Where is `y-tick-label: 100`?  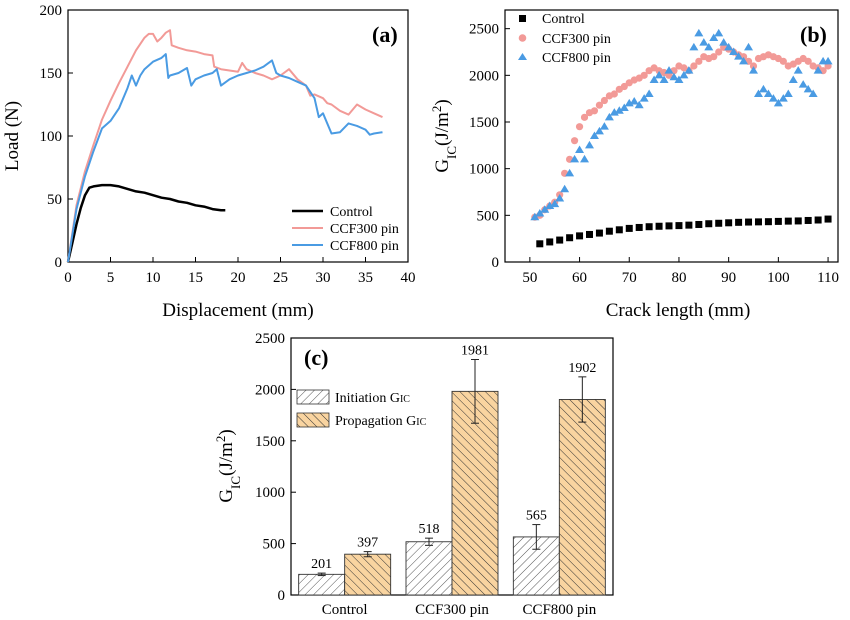
y-tick-label: 100 is located at coordinates (51, 137).